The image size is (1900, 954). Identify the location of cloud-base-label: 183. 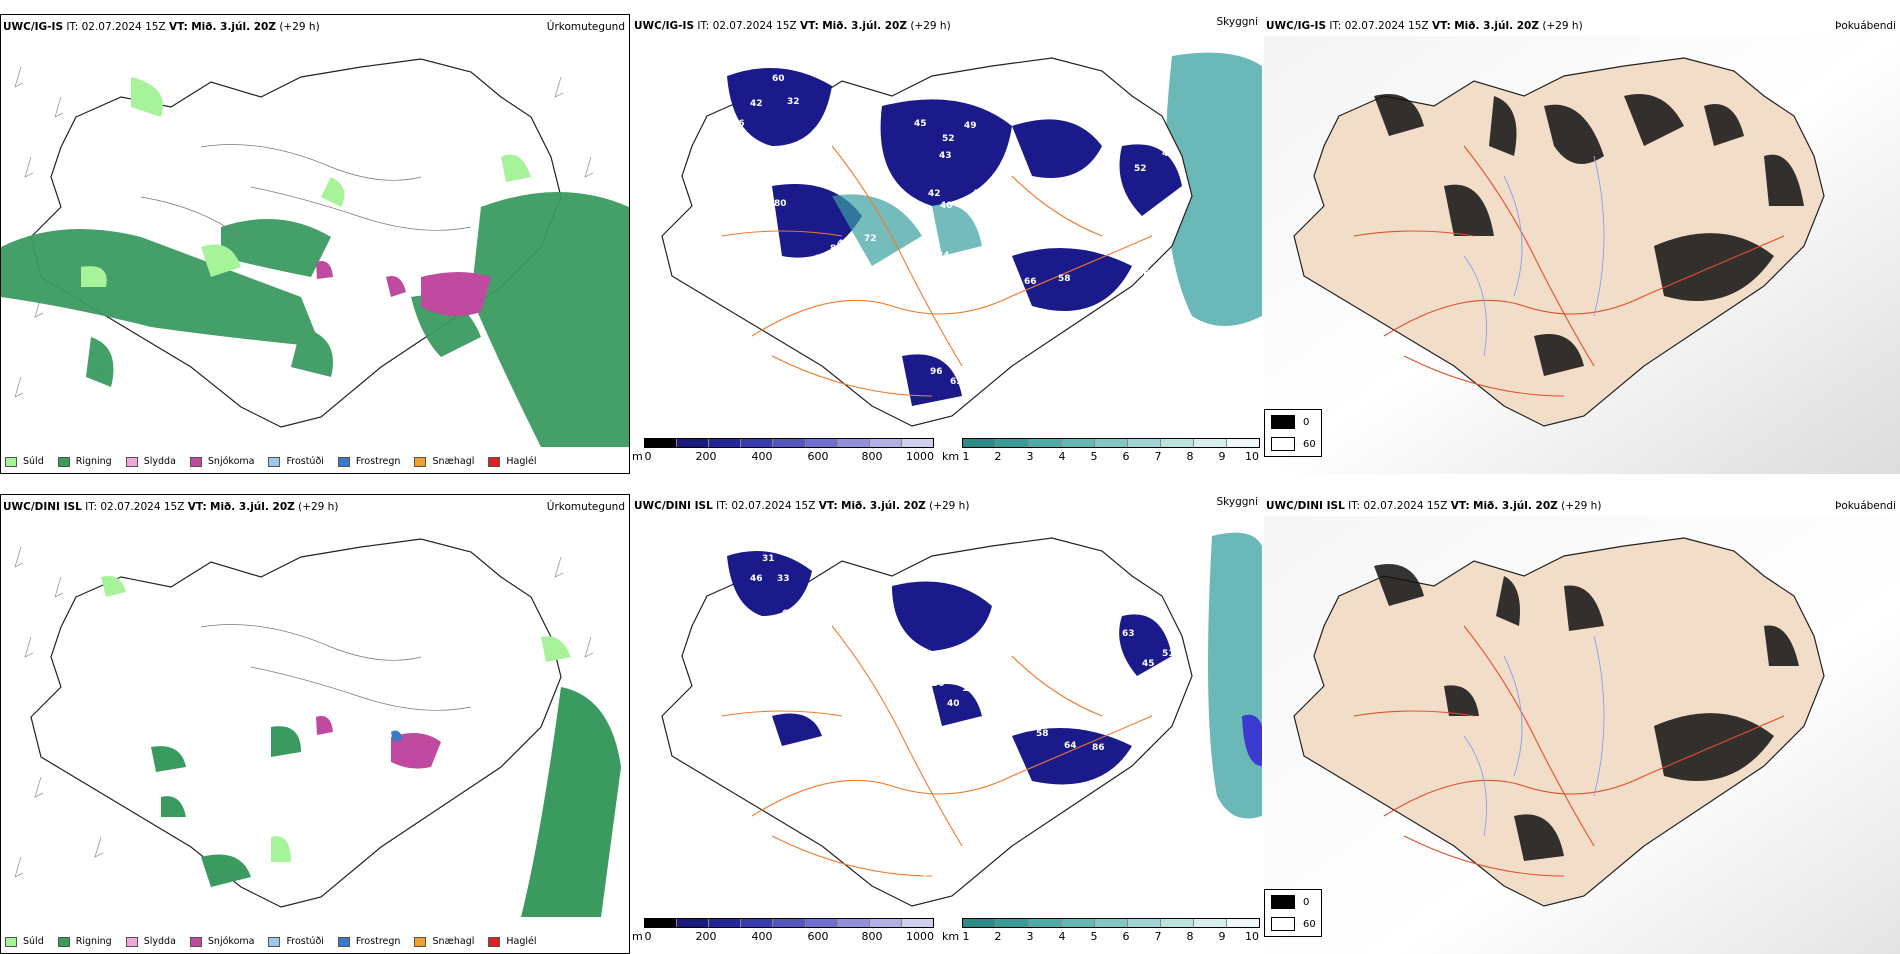
(971, 689).